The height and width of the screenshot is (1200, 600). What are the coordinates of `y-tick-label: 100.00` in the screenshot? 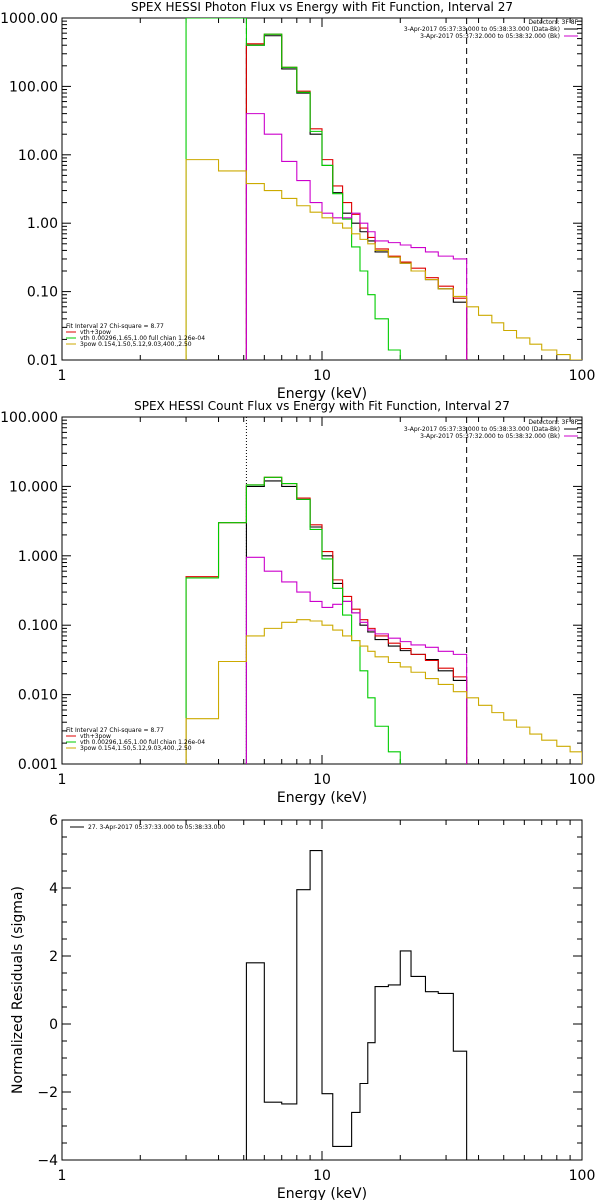 It's located at (33, 87).